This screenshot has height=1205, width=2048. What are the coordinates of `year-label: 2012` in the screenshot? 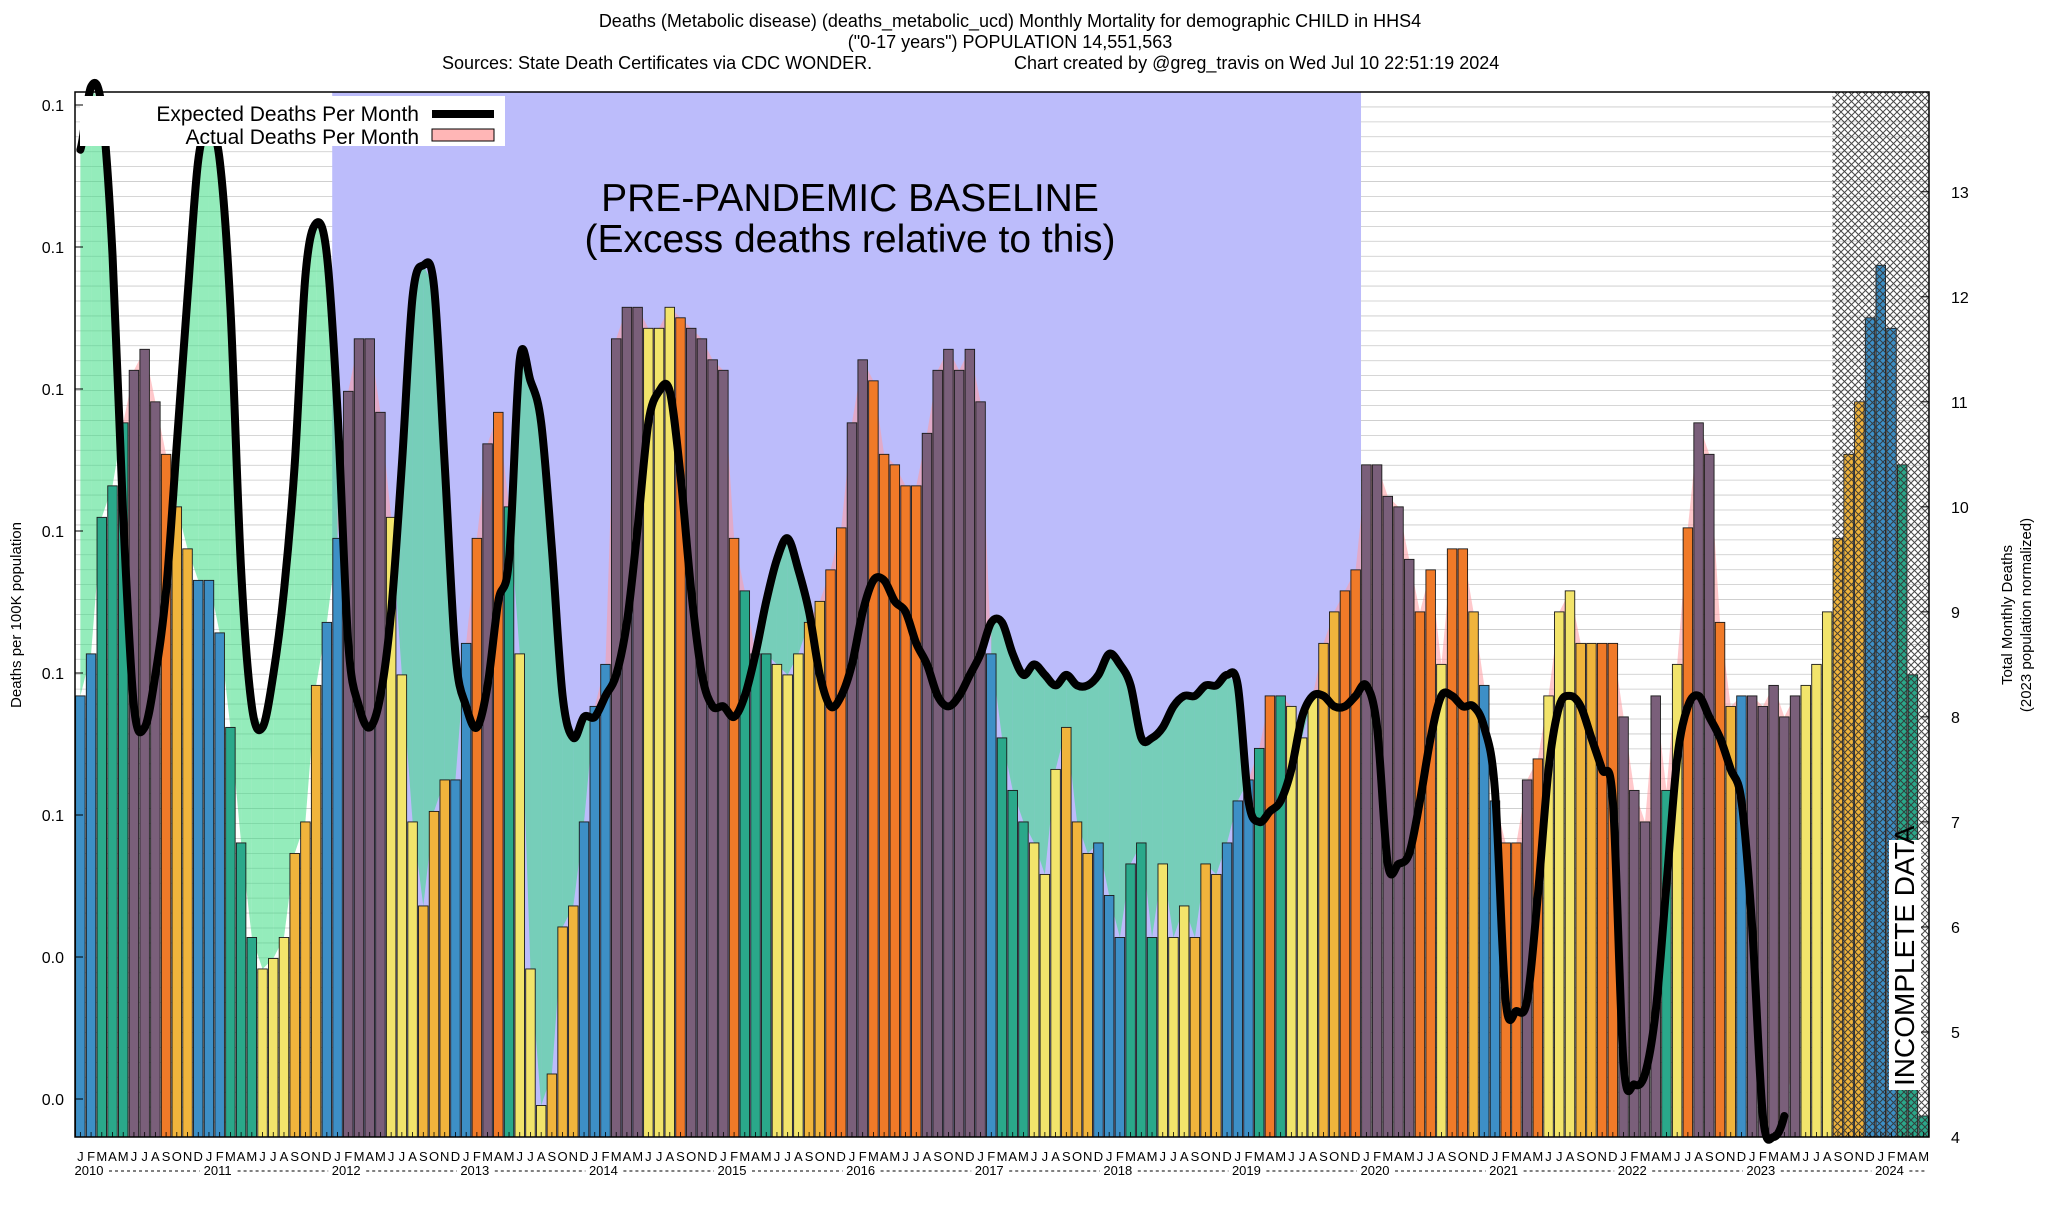 It's located at (346, 1170).